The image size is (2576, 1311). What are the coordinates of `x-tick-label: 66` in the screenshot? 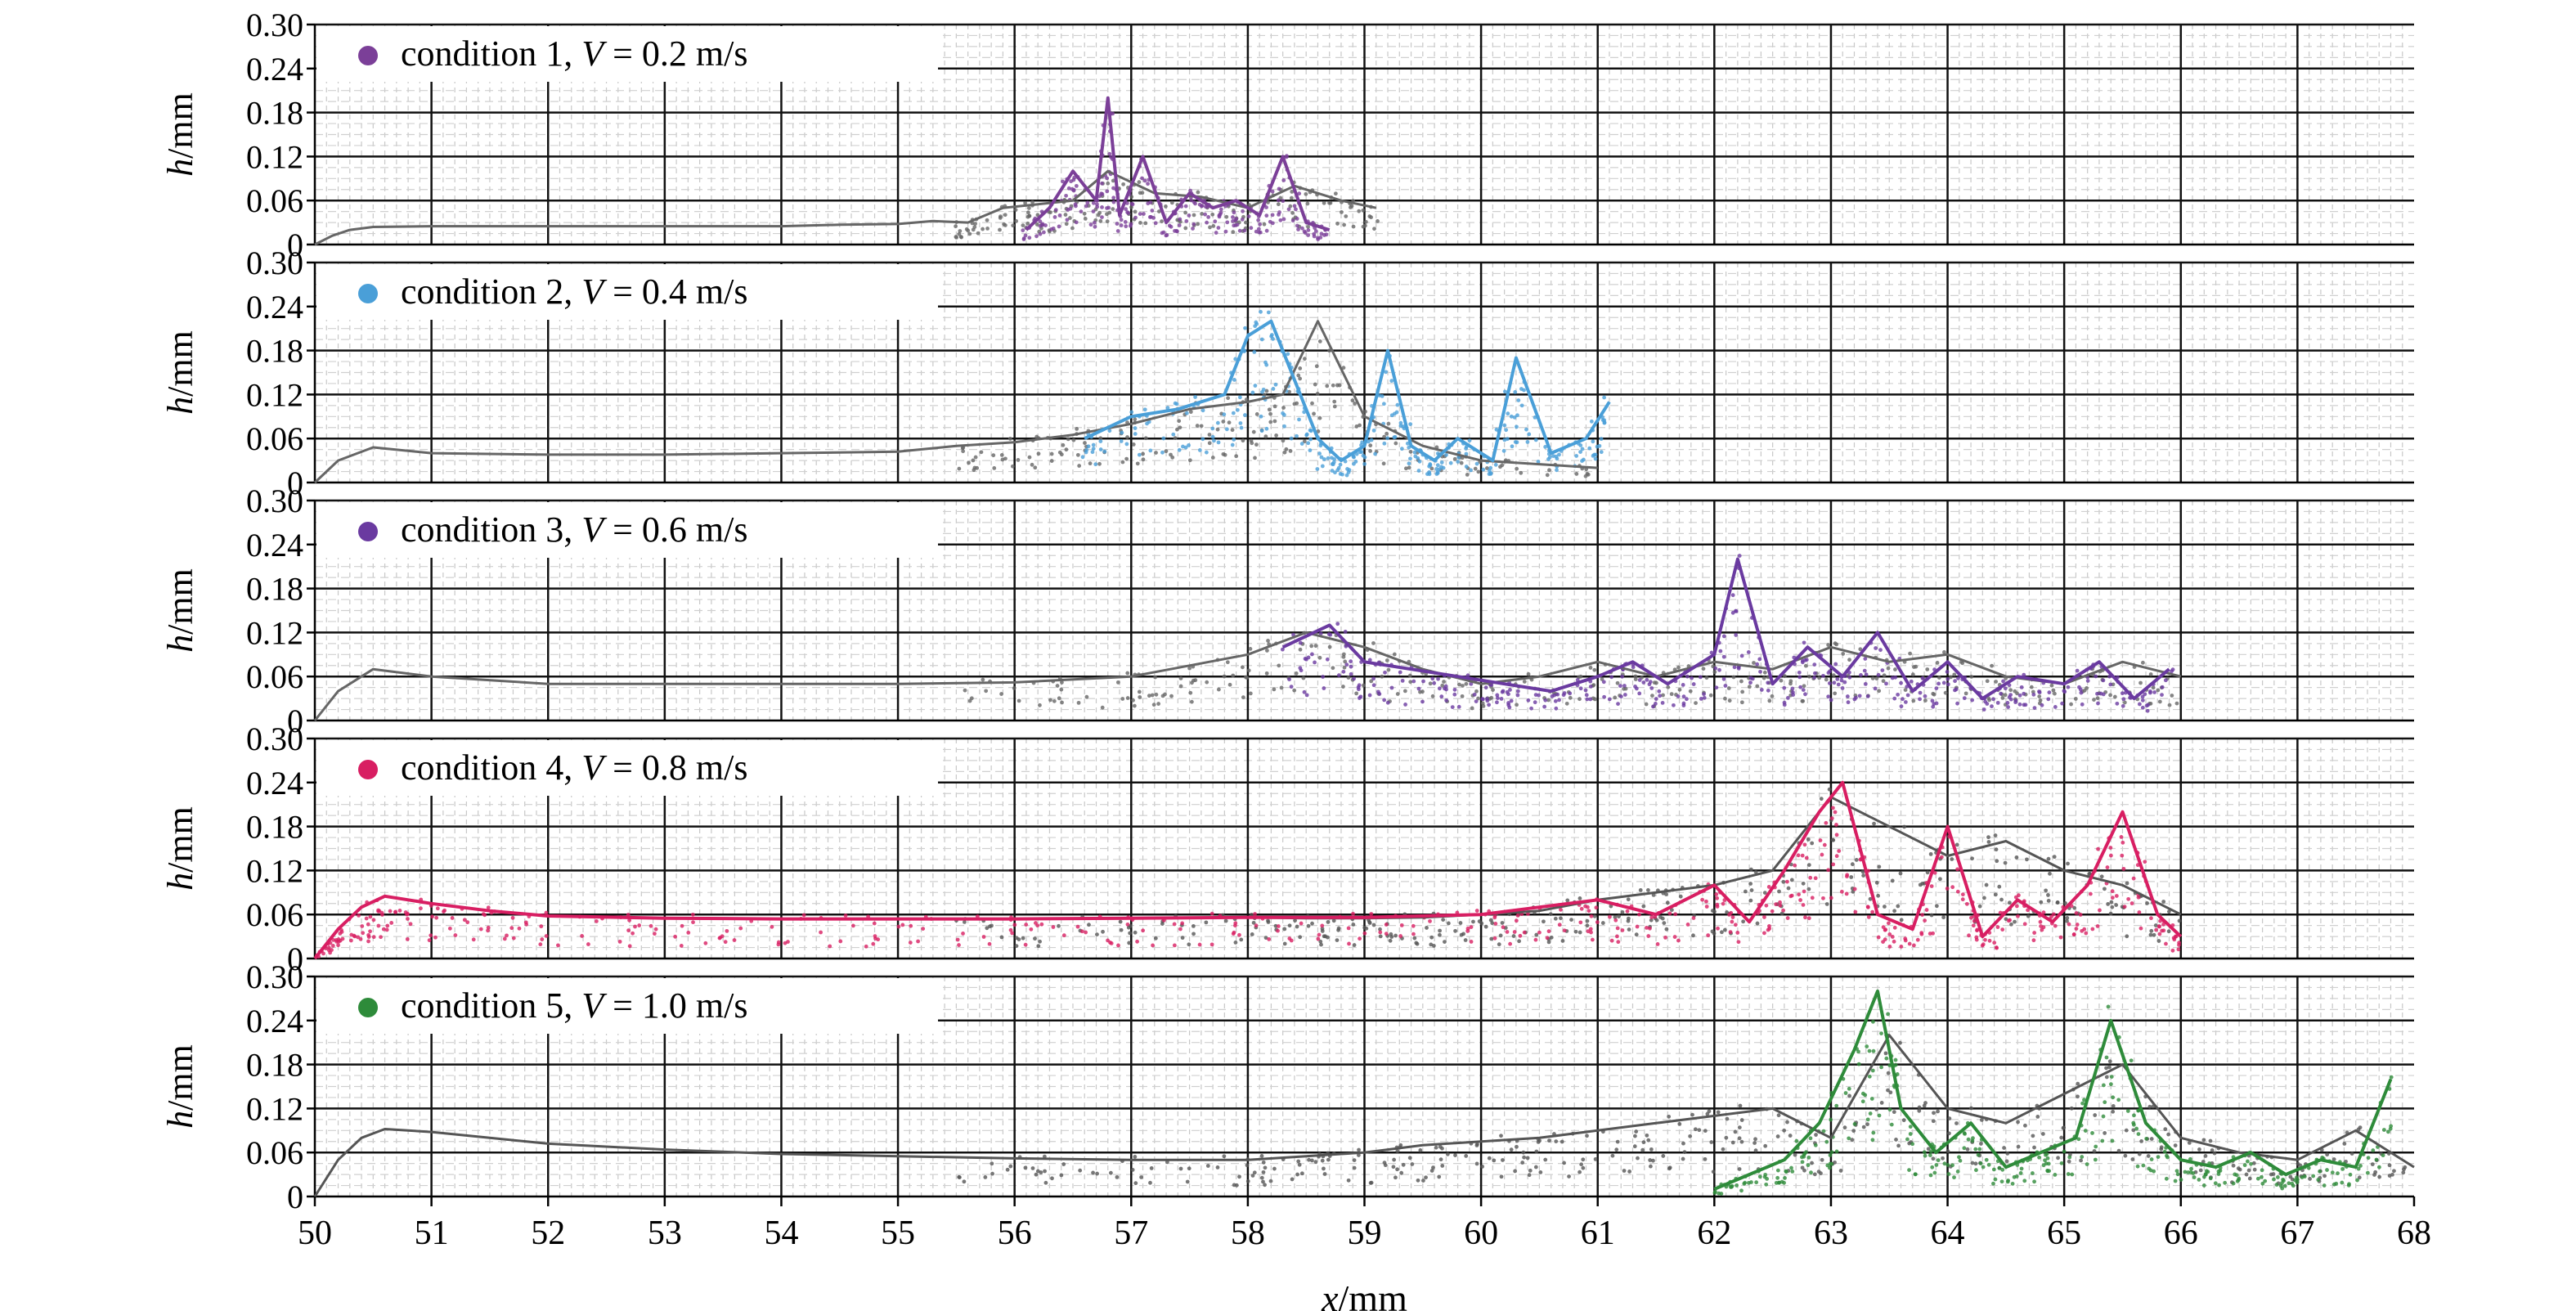 It's located at (2181, 1233).